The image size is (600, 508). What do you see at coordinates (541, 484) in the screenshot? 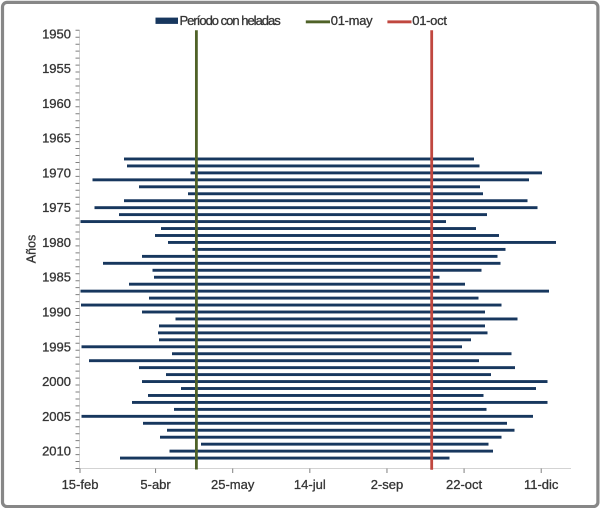
I see `svg-text: 11-dic` at bounding box center [541, 484].